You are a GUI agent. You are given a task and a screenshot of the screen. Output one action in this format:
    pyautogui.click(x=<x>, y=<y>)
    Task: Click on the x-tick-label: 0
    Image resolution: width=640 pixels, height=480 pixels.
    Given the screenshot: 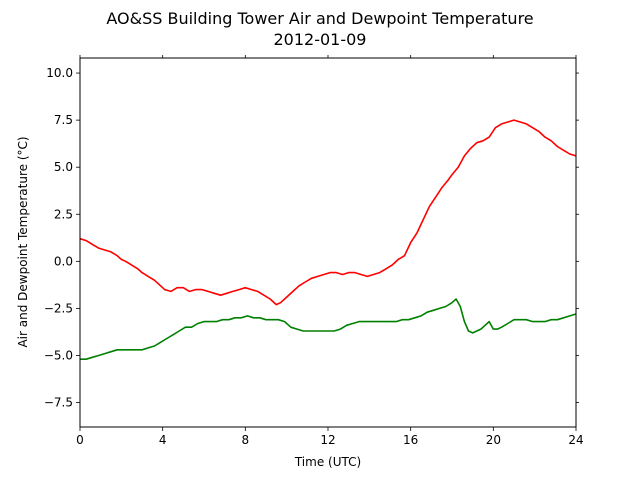 What is the action you would take?
    pyautogui.click(x=80, y=440)
    